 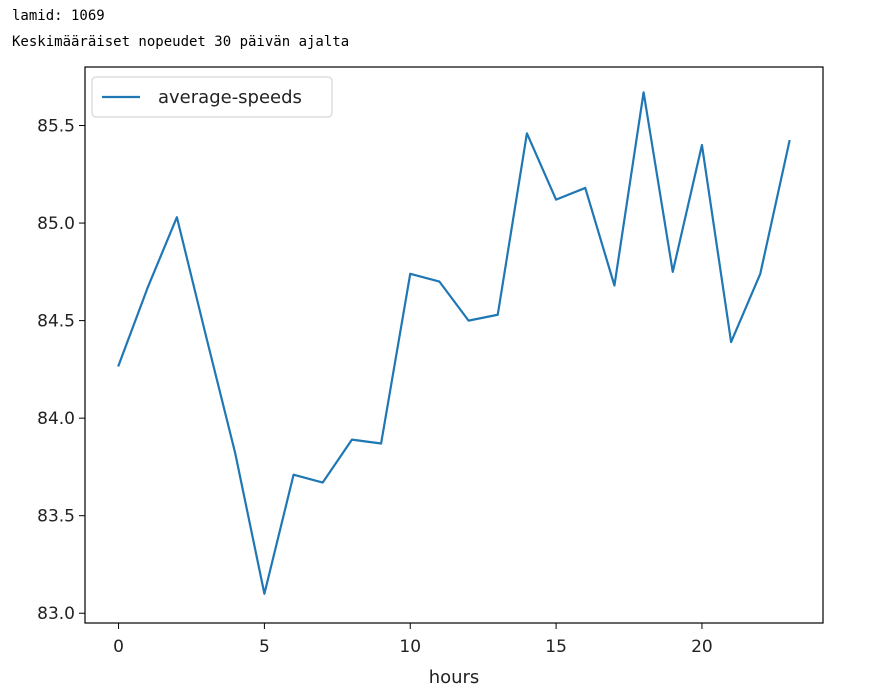 What do you see at coordinates (56, 127) in the screenshot?
I see `y-tick-label: 85.5` at bounding box center [56, 127].